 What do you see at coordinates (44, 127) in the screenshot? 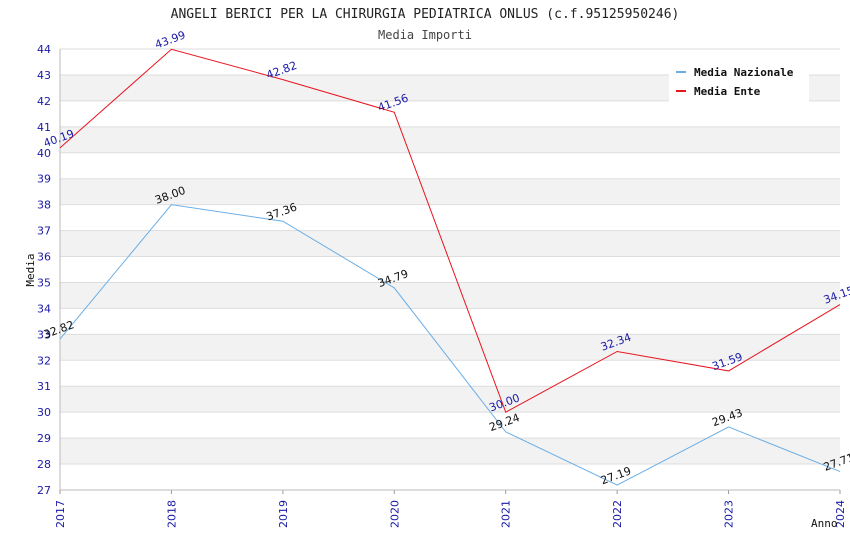
I see `y-tick-label: 41` at bounding box center [44, 127].